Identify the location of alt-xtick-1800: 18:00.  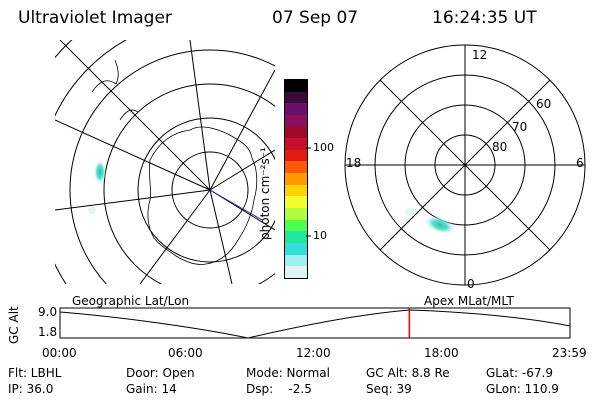
(441, 353).